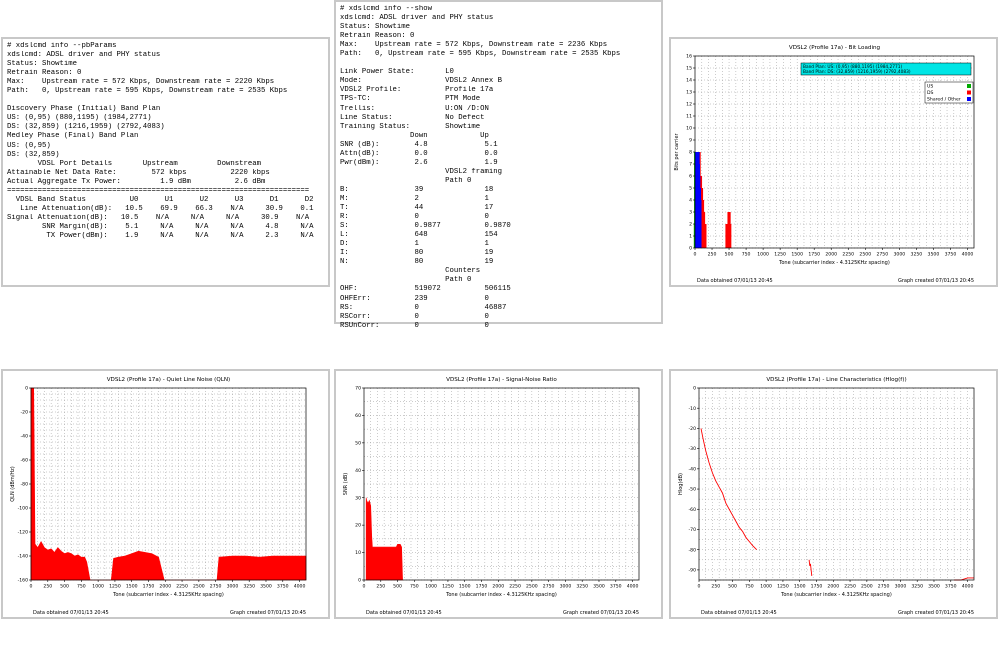 The height and width of the screenshot is (656, 1000). What do you see at coordinates (410, 99) in the screenshot?
I see `terminal-line: TPS-TC: PTM Mode` at bounding box center [410, 99].